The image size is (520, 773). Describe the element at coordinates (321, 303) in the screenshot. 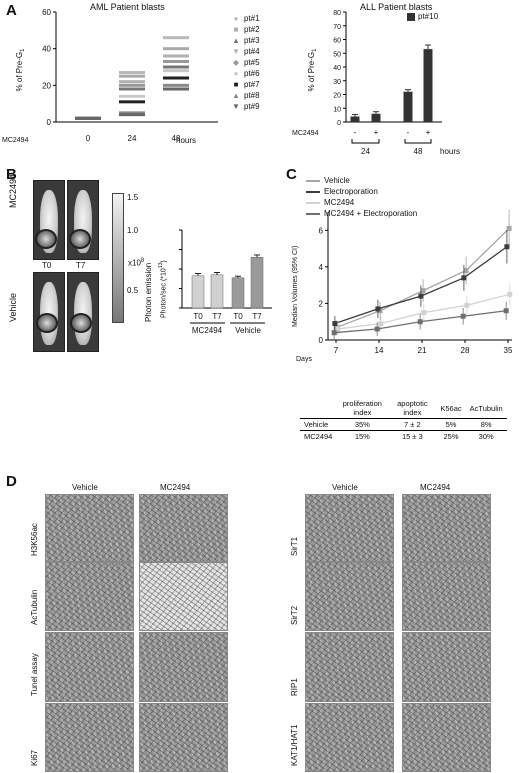

I see `c-y-tick-label: 2` at that location.